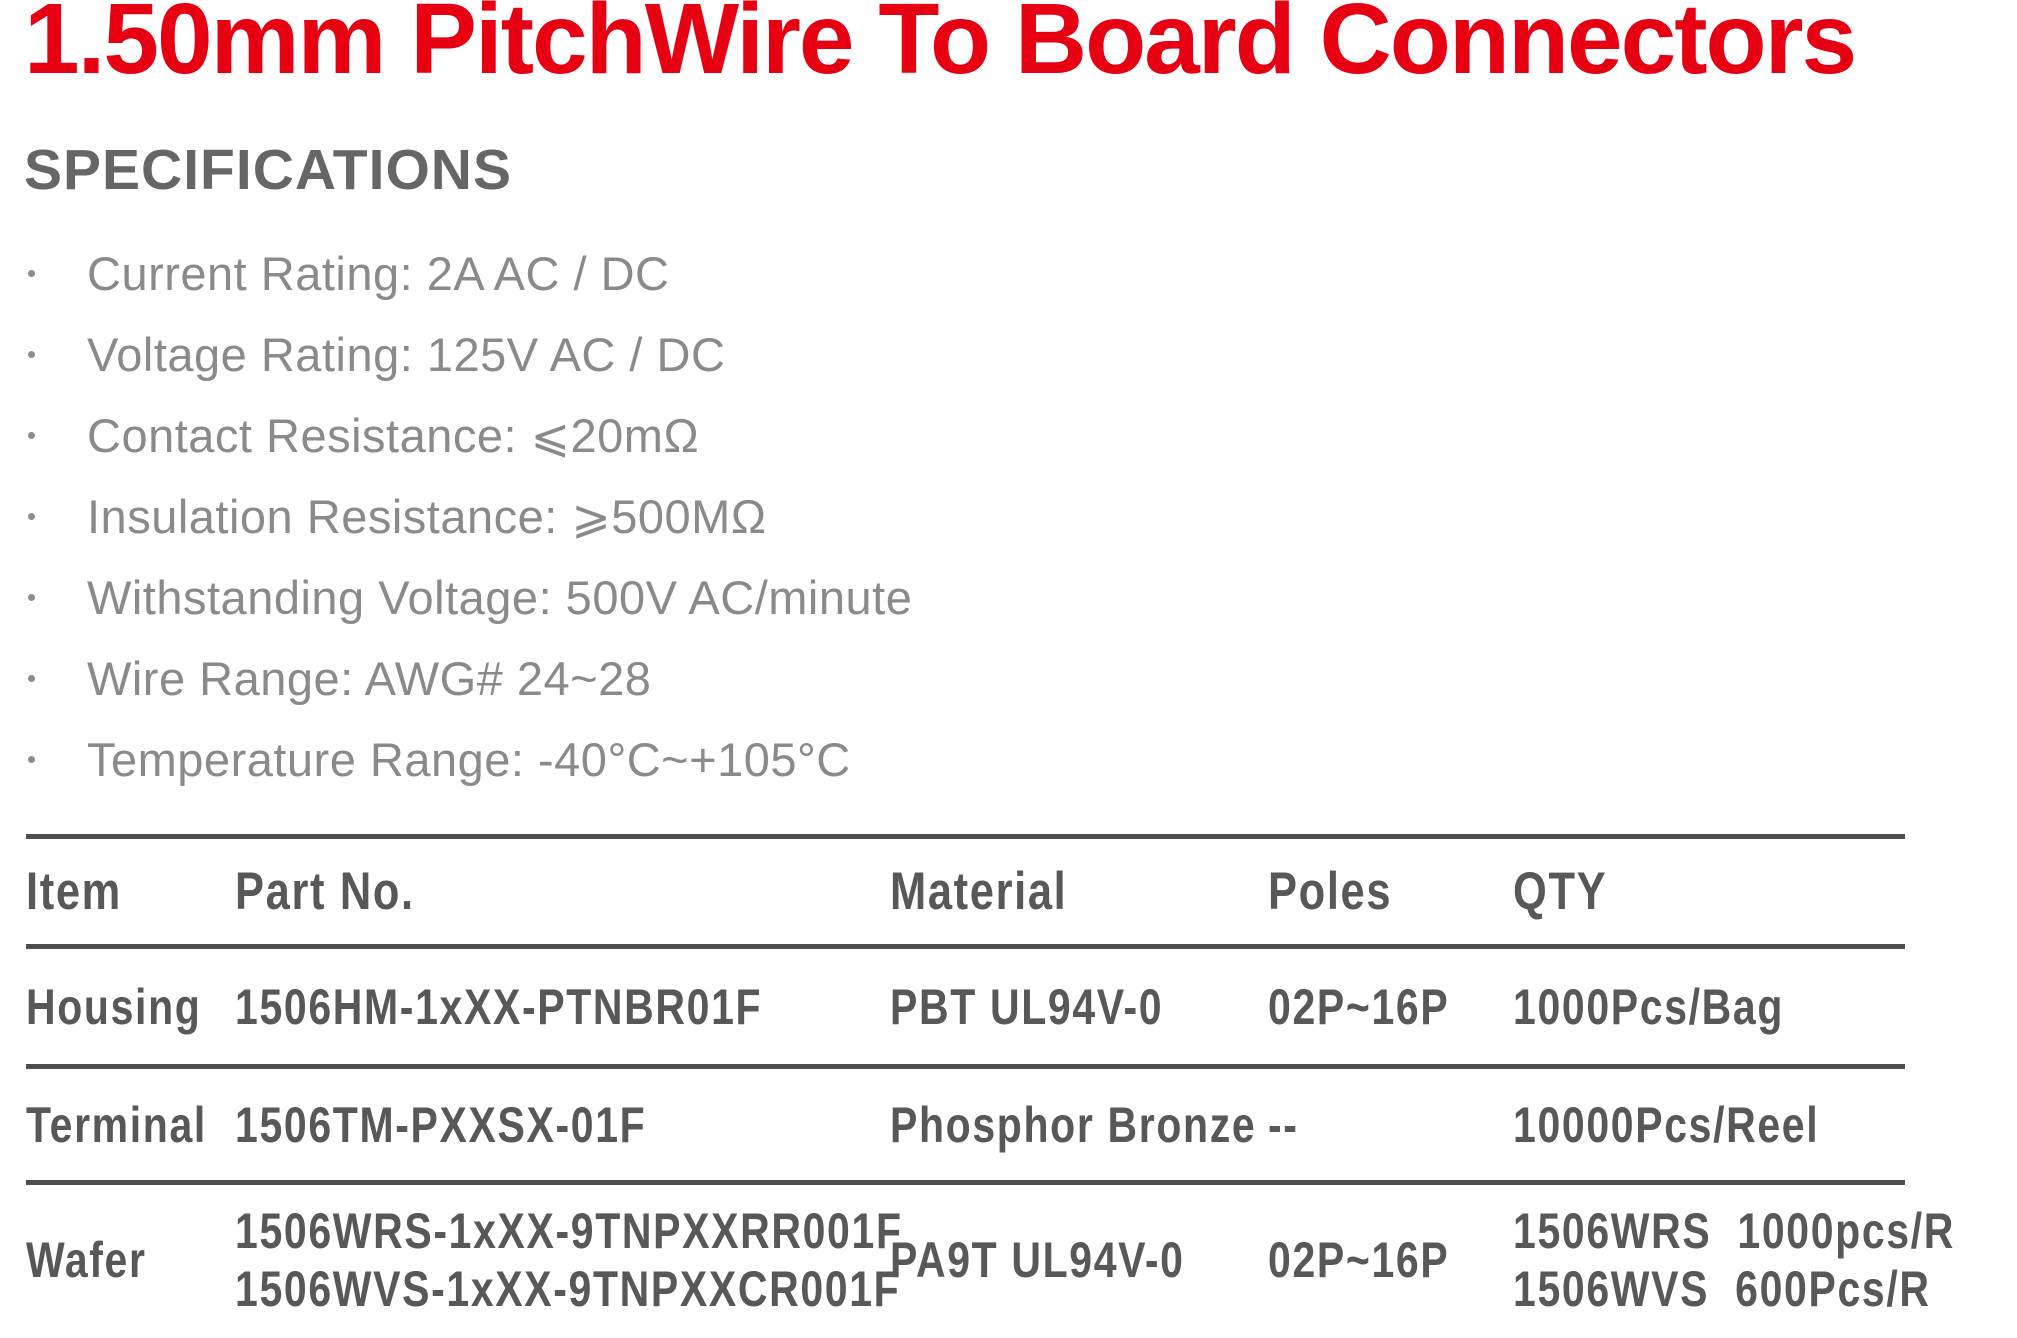 The width and height of the screenshot is (2017, 1338). I want to click on cell-text: 10000Pcs/Reel, so click(1666, 1124).